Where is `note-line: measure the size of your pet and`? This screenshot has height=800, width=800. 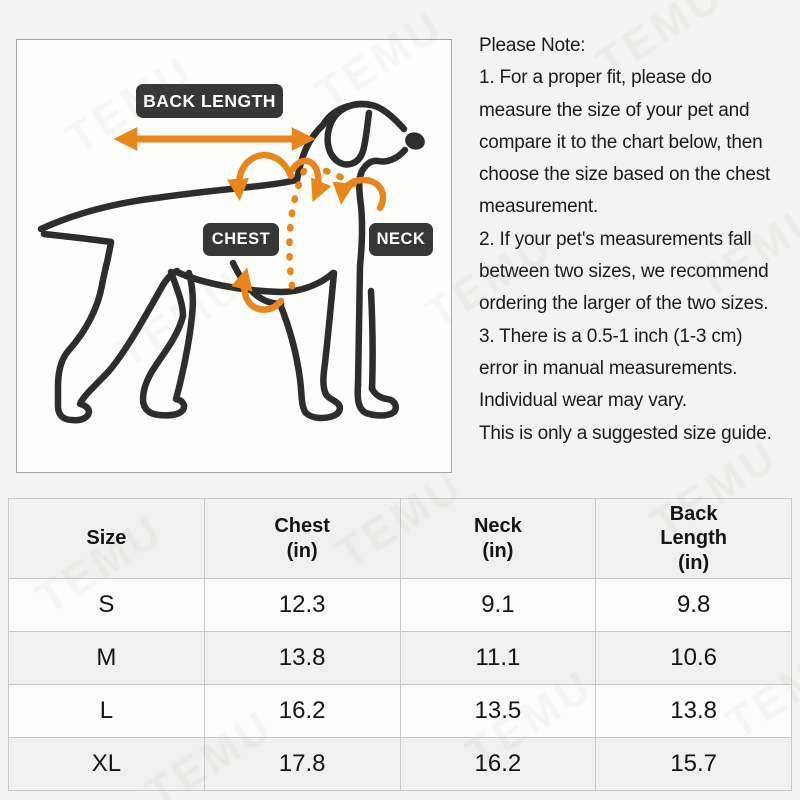
note-line: measure the size of your pet and is located at coordinates (614, 110).